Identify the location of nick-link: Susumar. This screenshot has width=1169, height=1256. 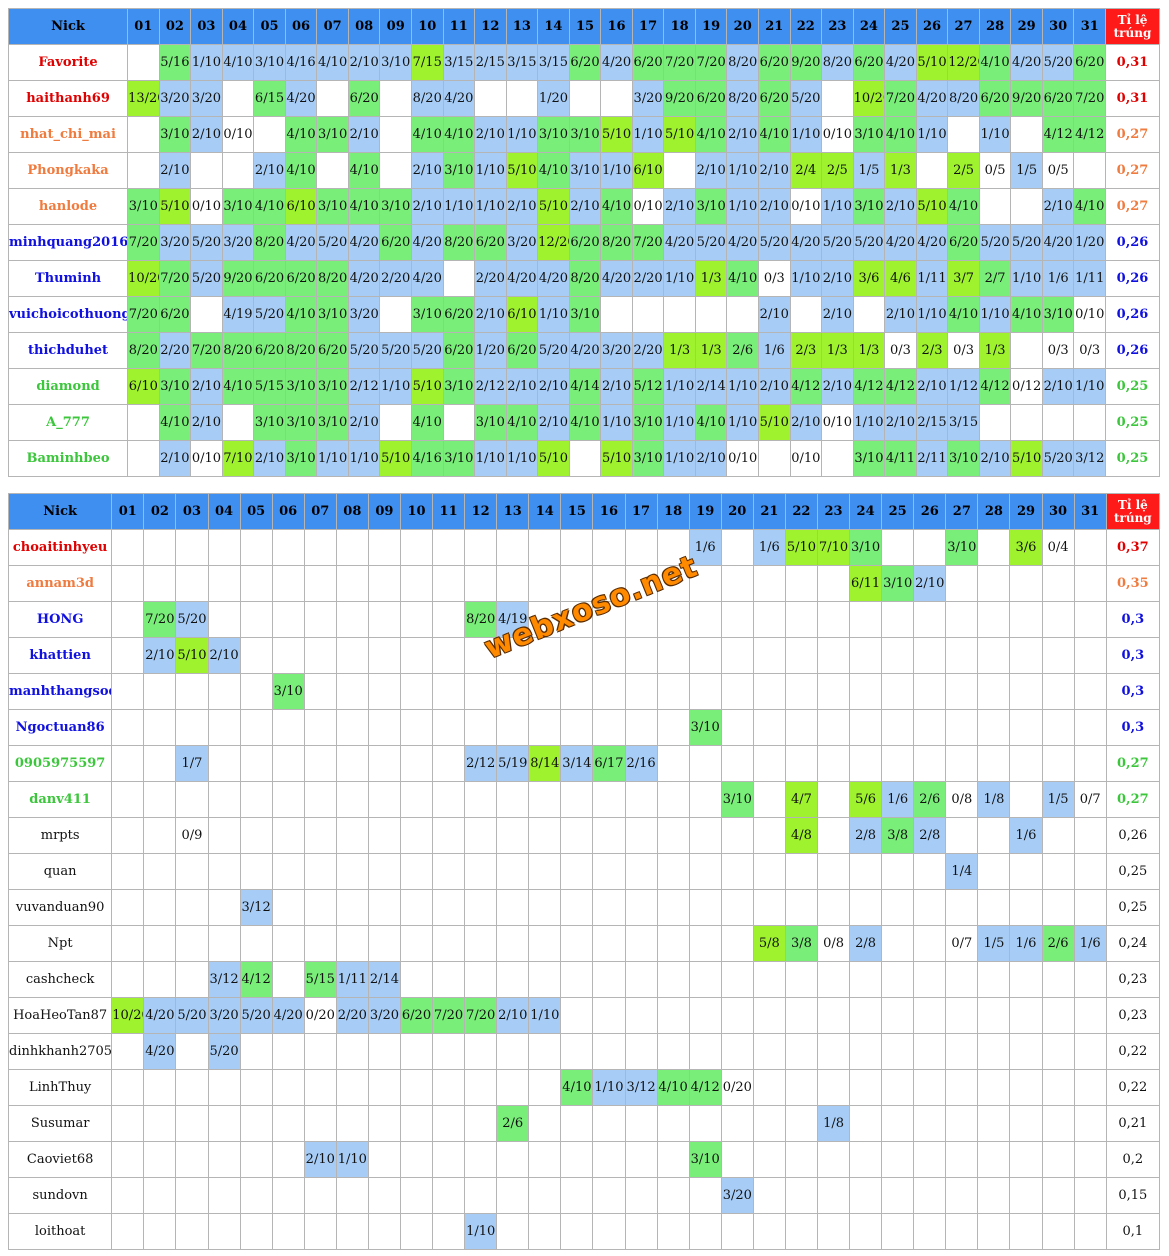
(60, 1123).